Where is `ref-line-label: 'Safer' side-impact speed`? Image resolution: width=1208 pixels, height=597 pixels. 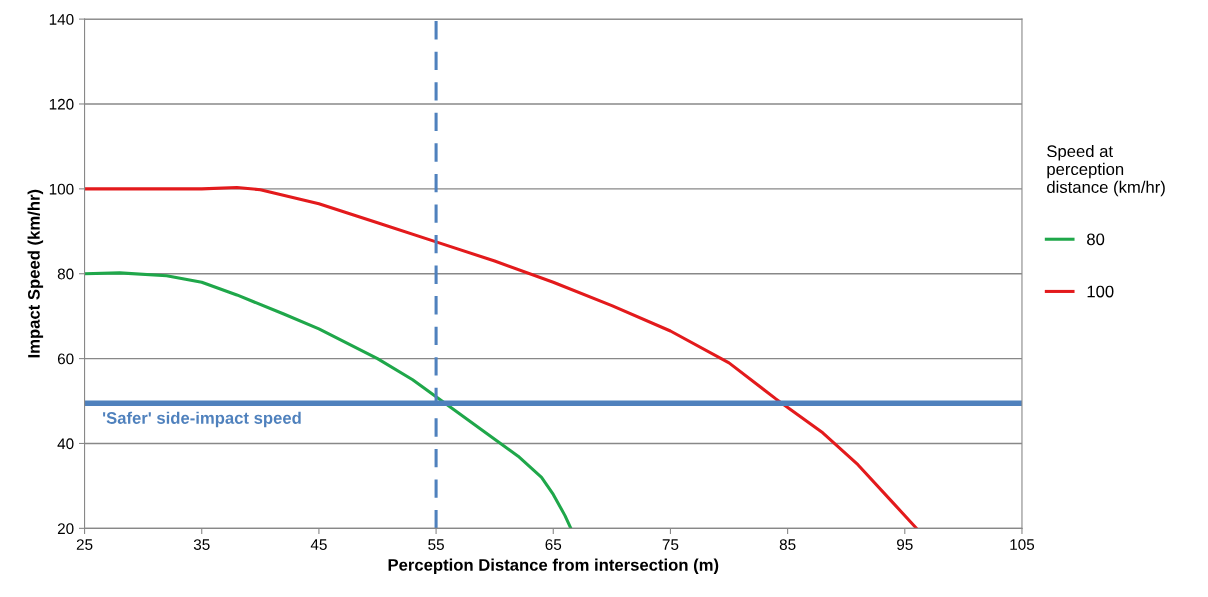 ref-line-label: 'Safer' side-impact speed is located at coordinates (202, 419).